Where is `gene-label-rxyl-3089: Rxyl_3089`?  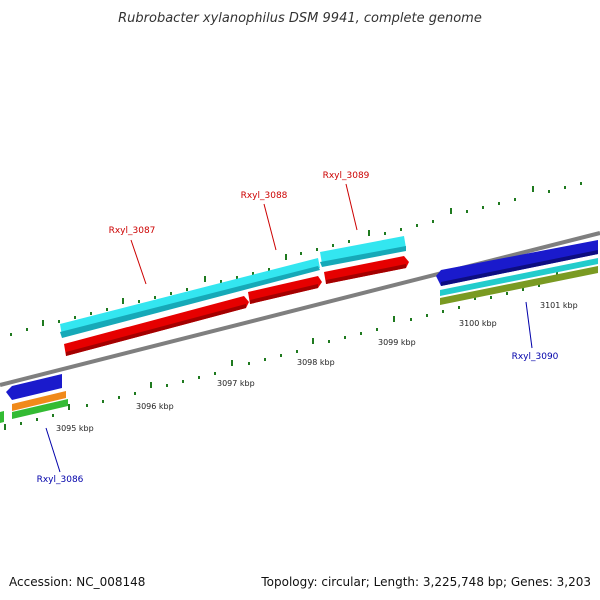 gene-label-rxyl-3089: Rxyl_3089 is located at coordinates (346, 176).